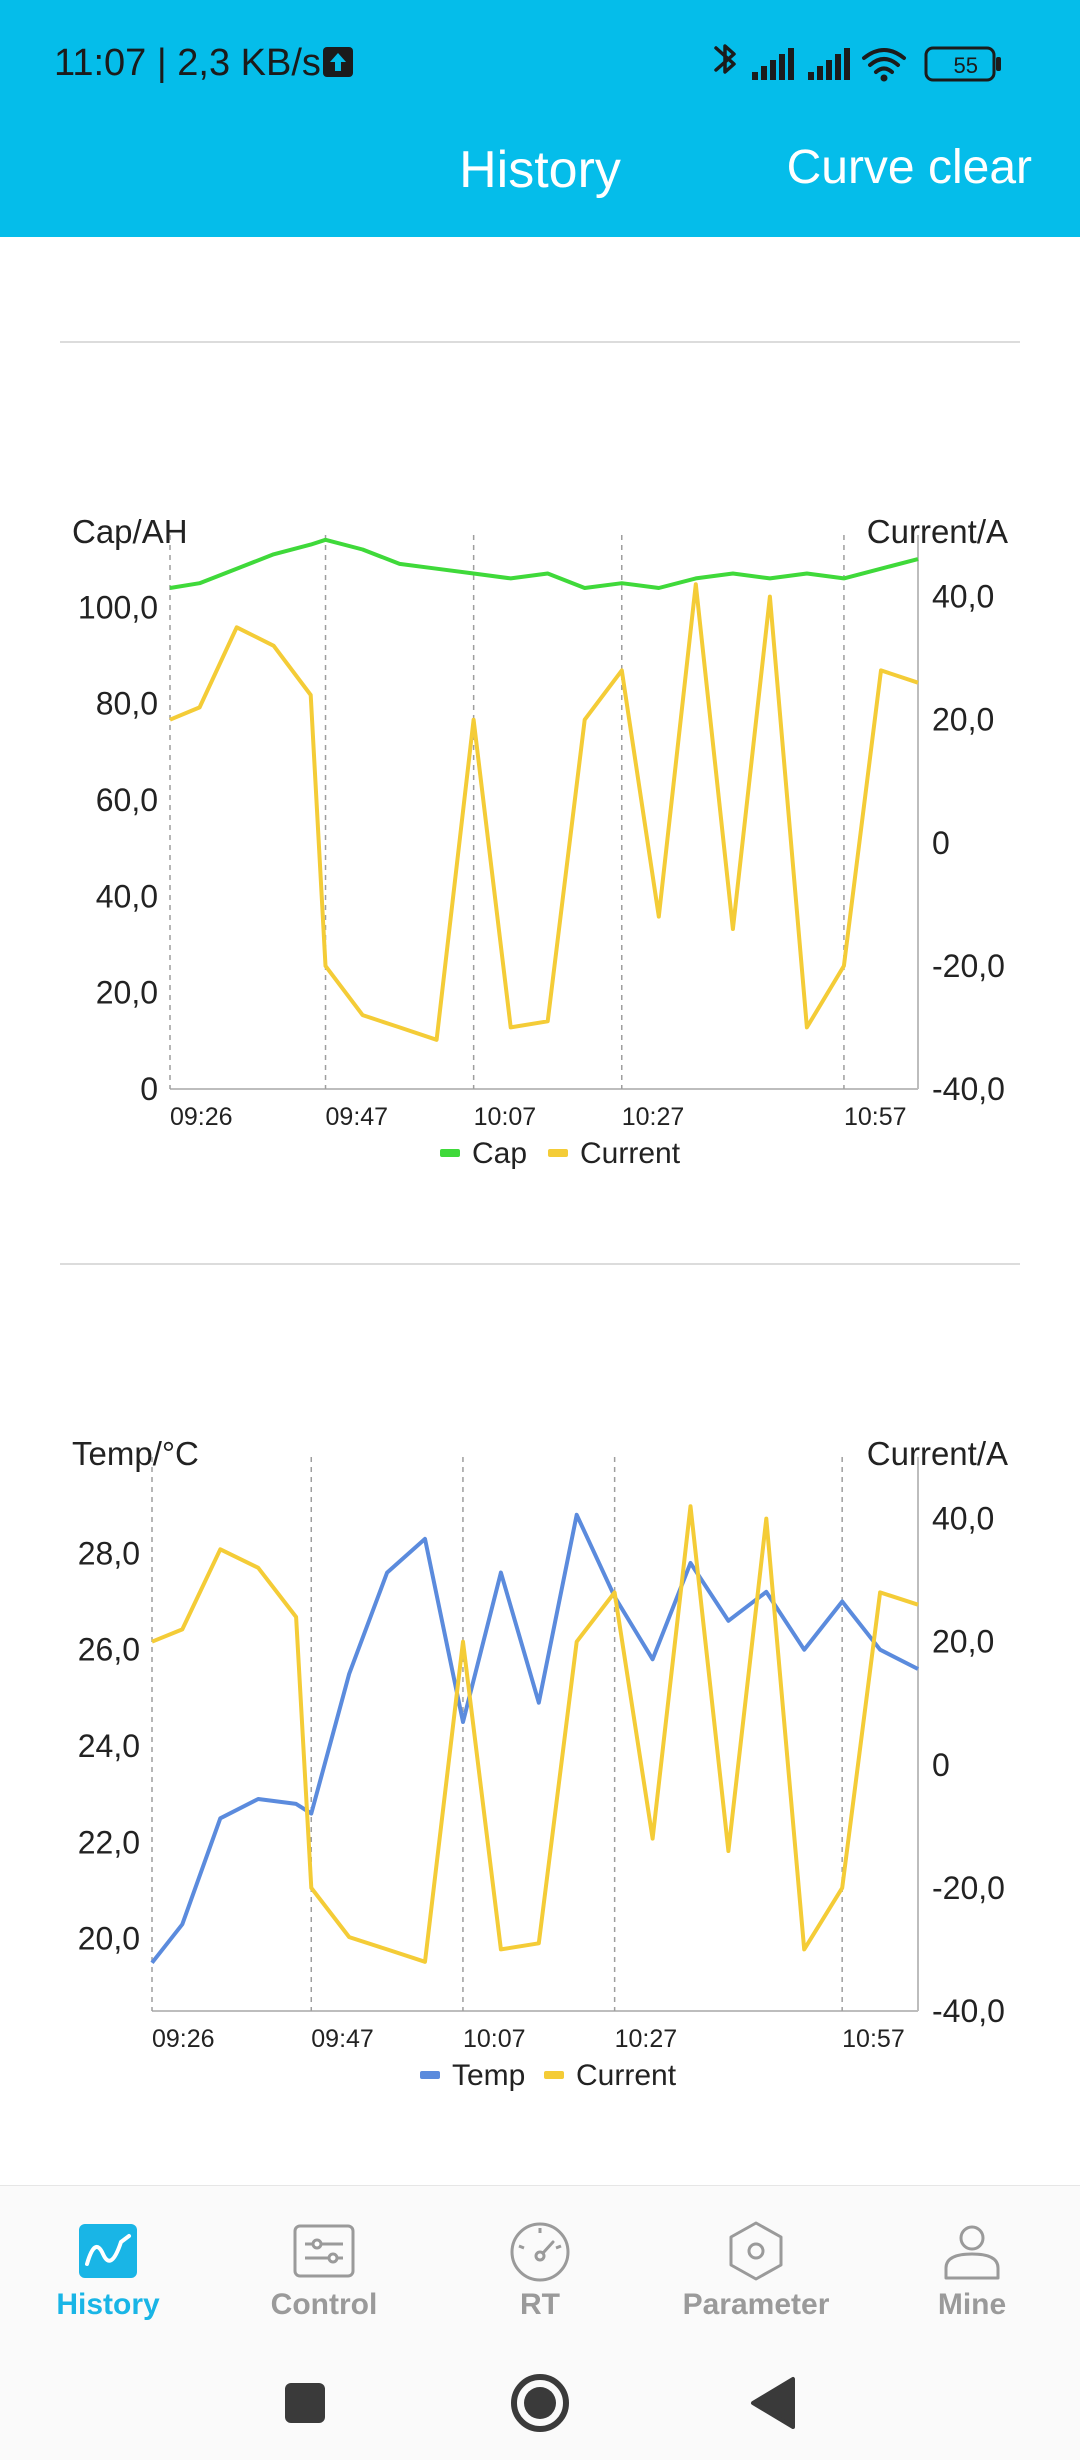  Describe the element at coordinates (499, 1153) in the screenshot. I see `legend-label: Cap` at that location.